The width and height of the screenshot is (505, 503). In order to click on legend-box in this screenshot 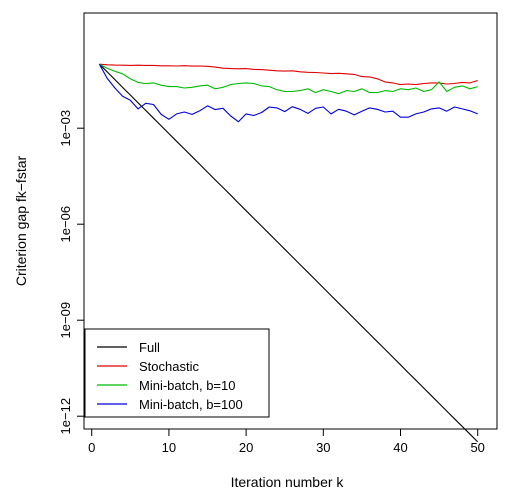, I will do `click(177, 373)`.